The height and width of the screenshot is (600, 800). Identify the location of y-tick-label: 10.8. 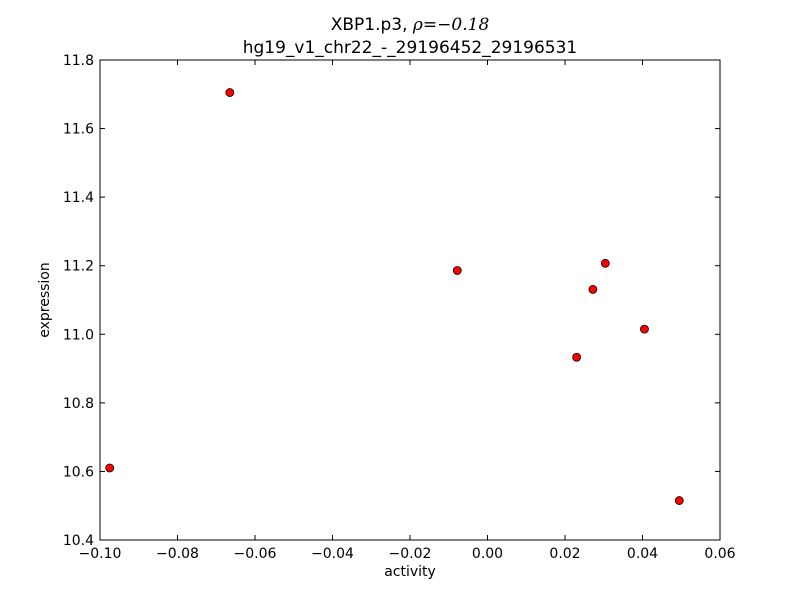
(78, 404).